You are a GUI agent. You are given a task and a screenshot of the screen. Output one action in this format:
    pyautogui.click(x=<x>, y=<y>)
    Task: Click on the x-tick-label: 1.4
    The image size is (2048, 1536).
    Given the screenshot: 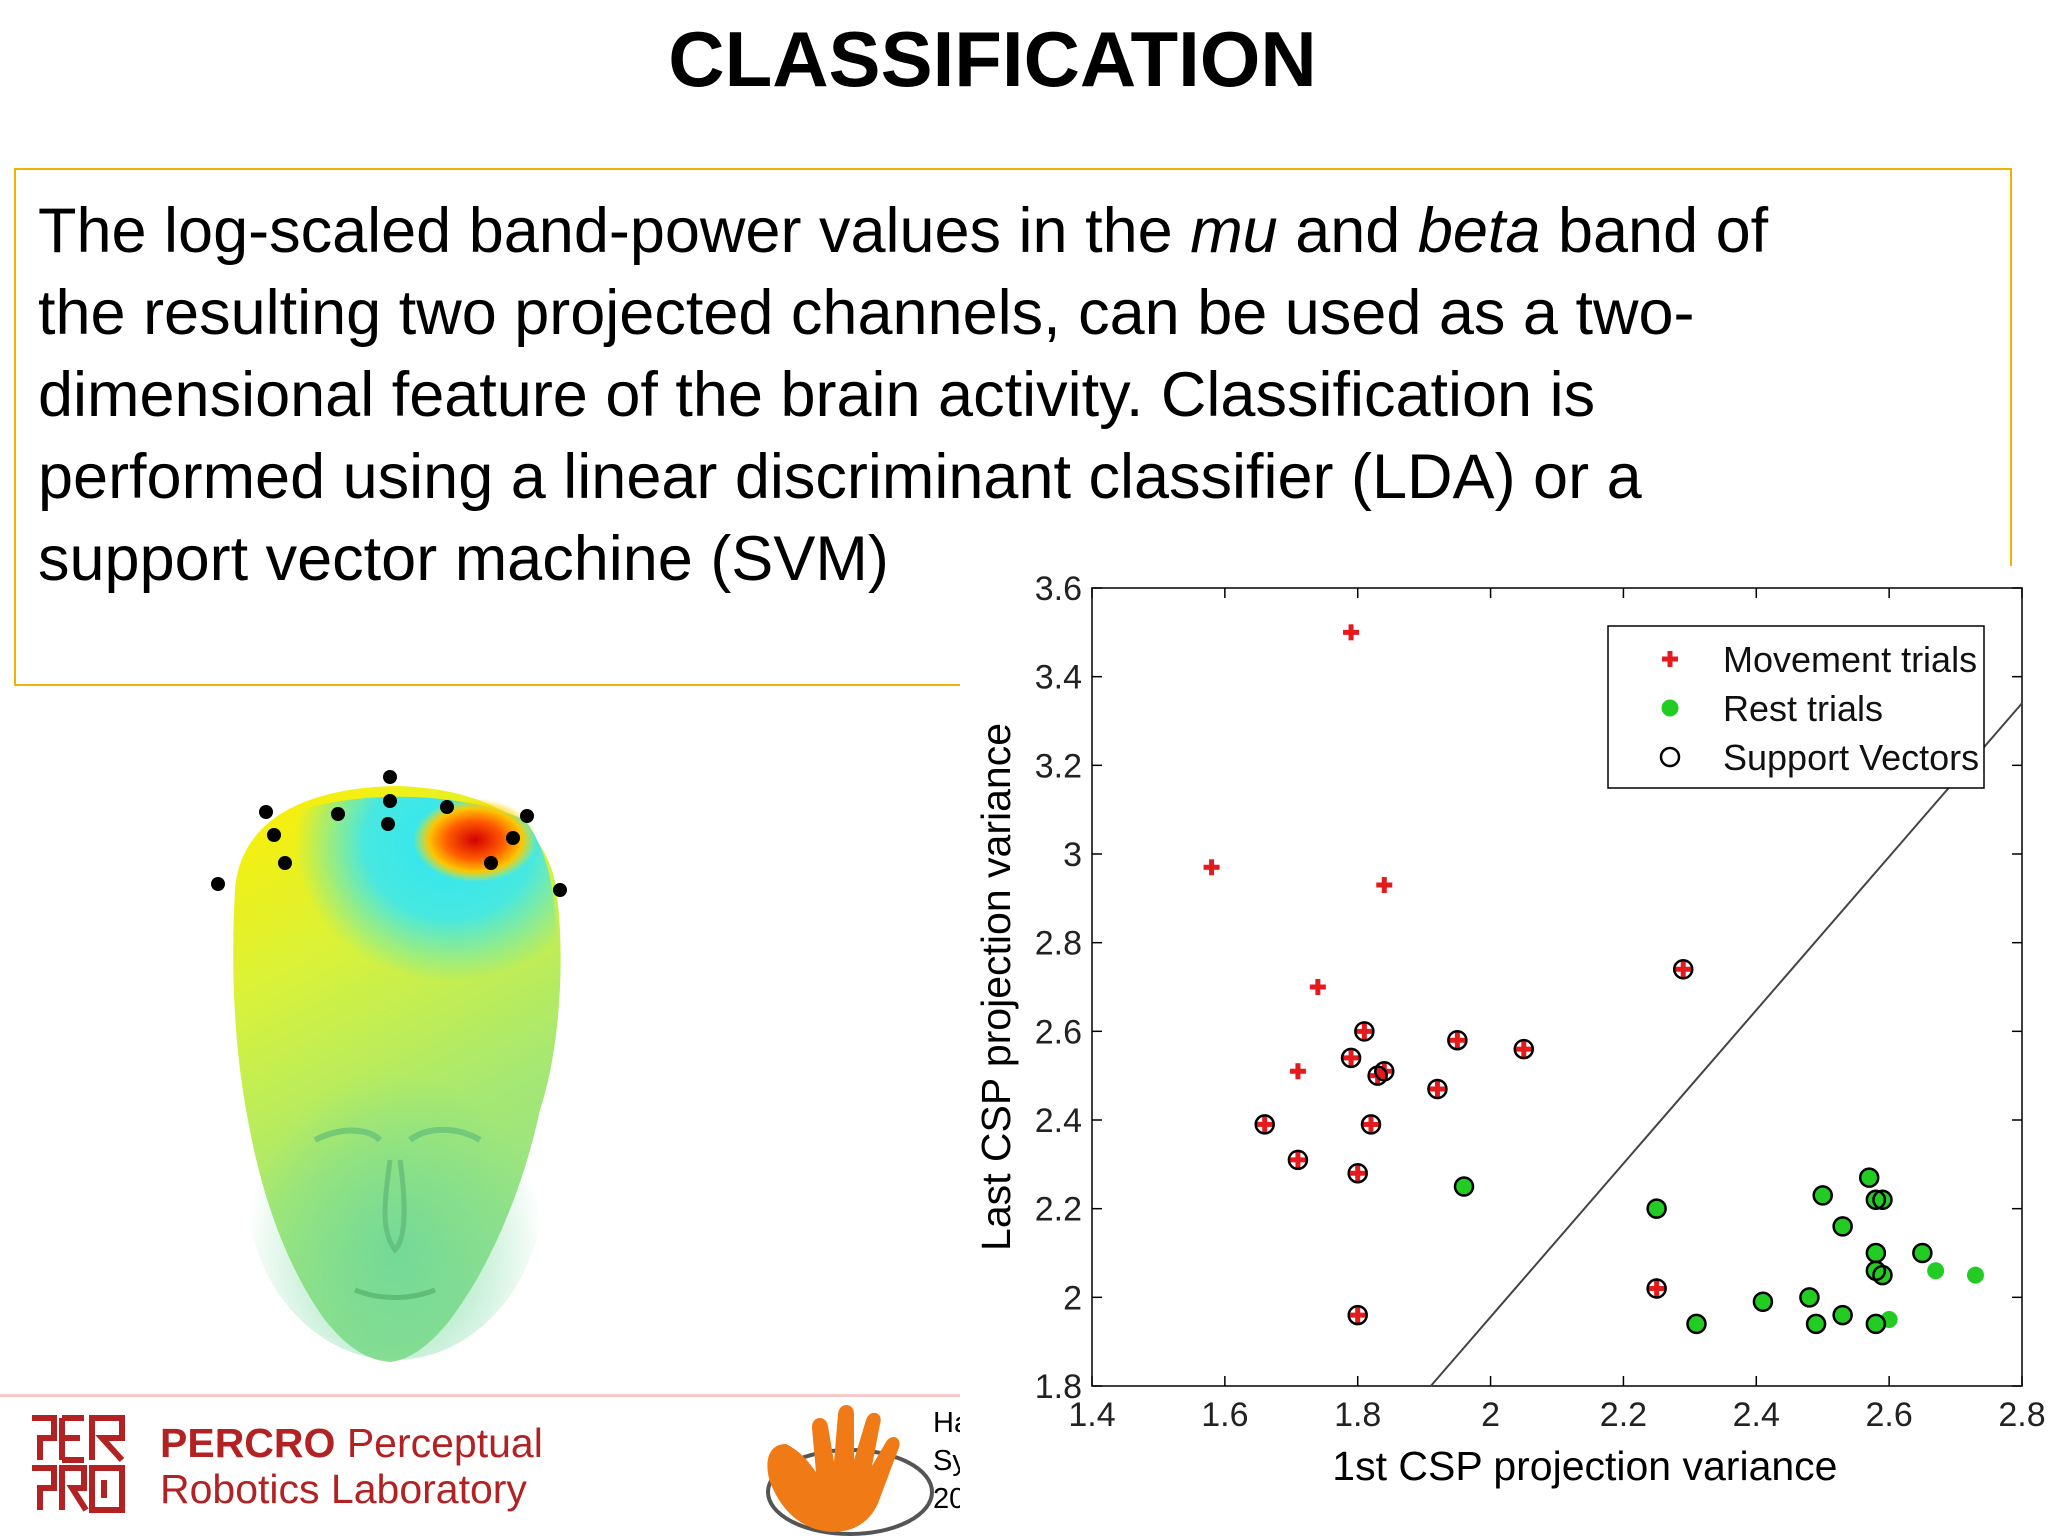 What is the action you would take?
    pyautogui.click(x=1091, y=1415)
    